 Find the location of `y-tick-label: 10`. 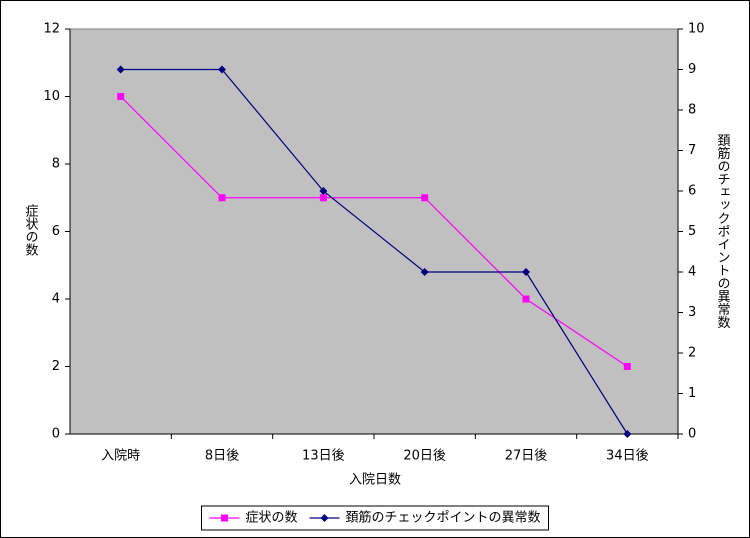

y-tick-label: 10 is located at coordinates (51, 96).